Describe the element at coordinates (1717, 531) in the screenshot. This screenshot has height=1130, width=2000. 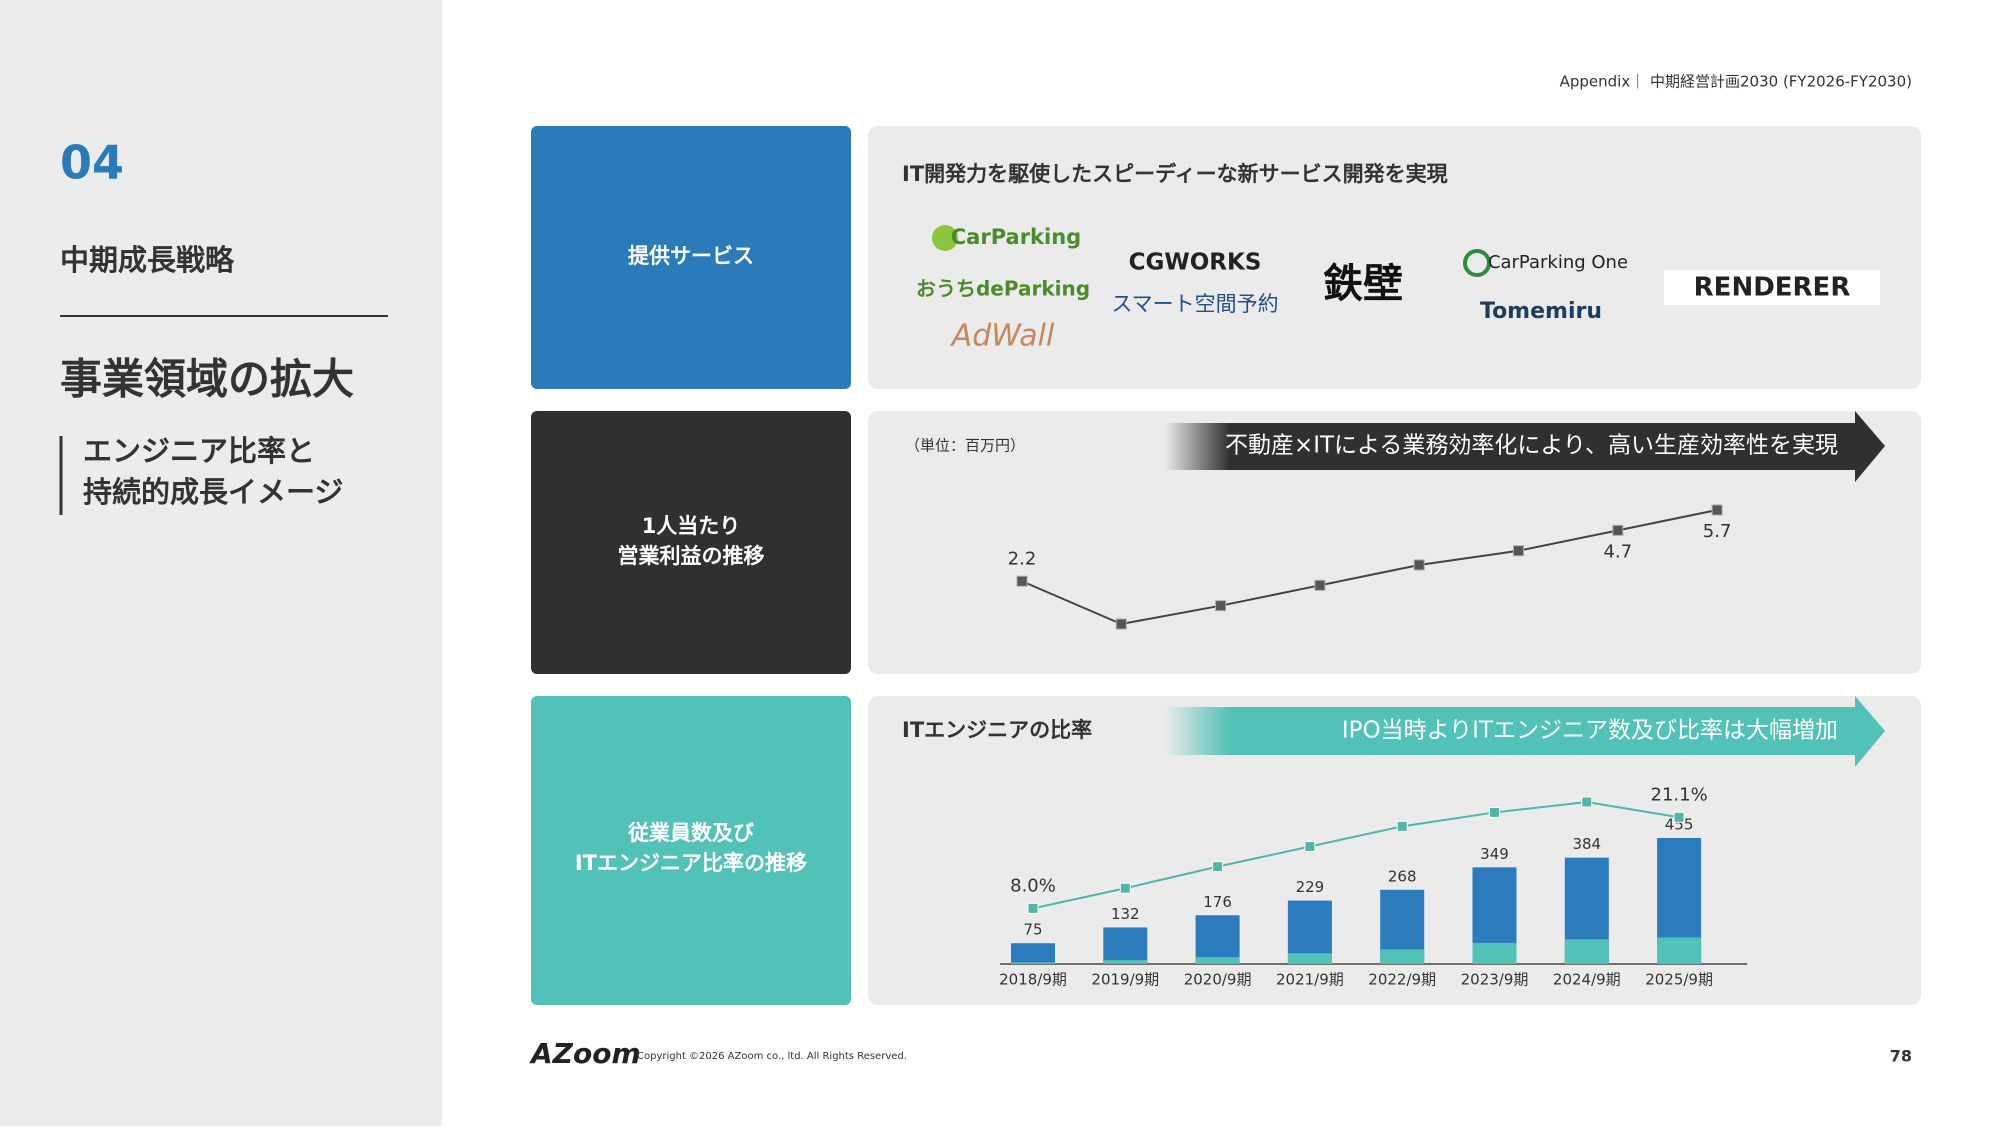
I see `data-label: 5.7` at that location.